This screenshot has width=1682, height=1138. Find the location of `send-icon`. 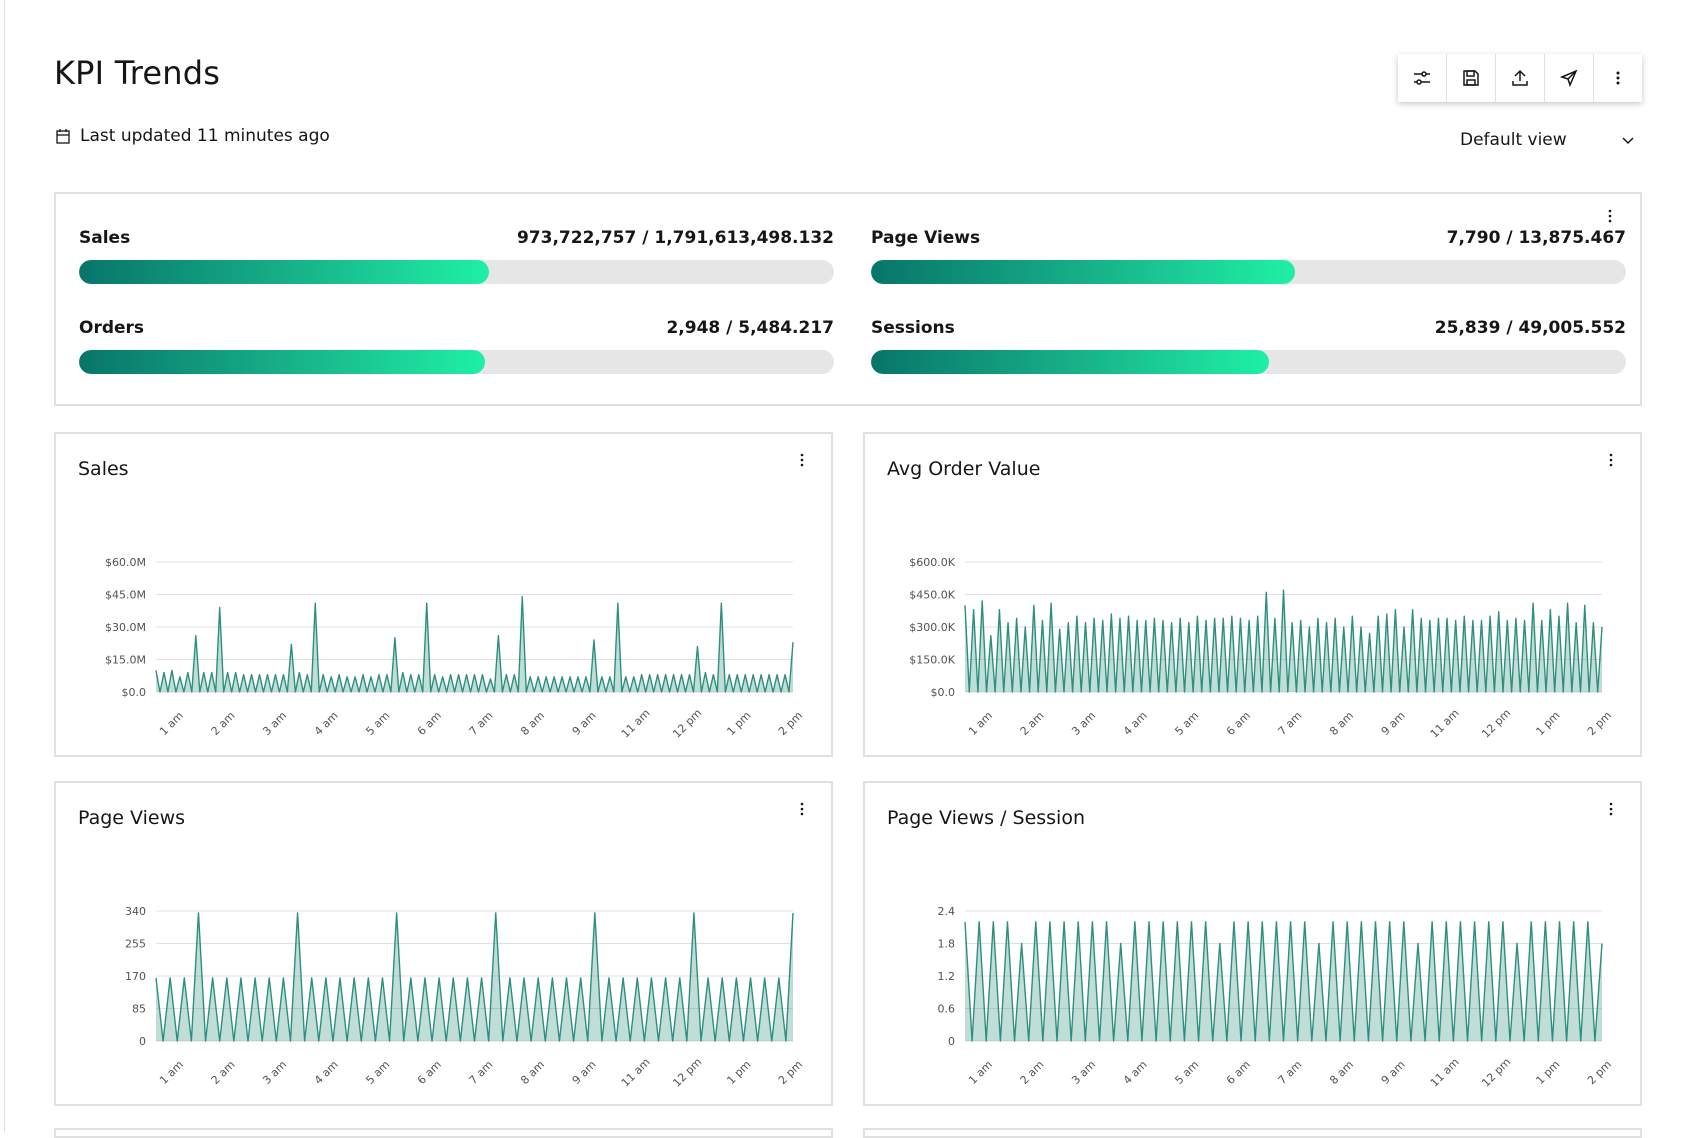

send-icon is located at coordinates (1568, 78).